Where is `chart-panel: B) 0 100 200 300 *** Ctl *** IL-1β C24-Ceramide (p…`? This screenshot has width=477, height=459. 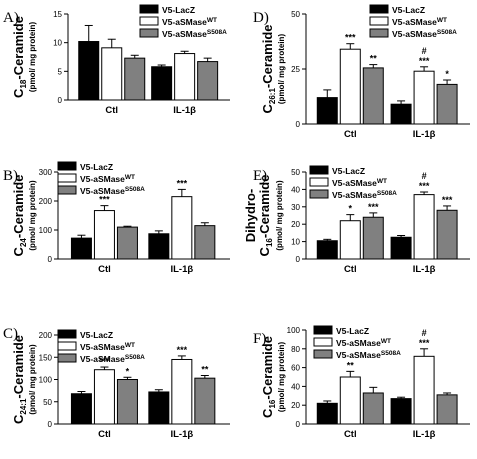 chart-panel: B) 0 100 200 300 *** Ctl *** IL-1β C24-Ceramide (p… is located at coordinates (116, 218).